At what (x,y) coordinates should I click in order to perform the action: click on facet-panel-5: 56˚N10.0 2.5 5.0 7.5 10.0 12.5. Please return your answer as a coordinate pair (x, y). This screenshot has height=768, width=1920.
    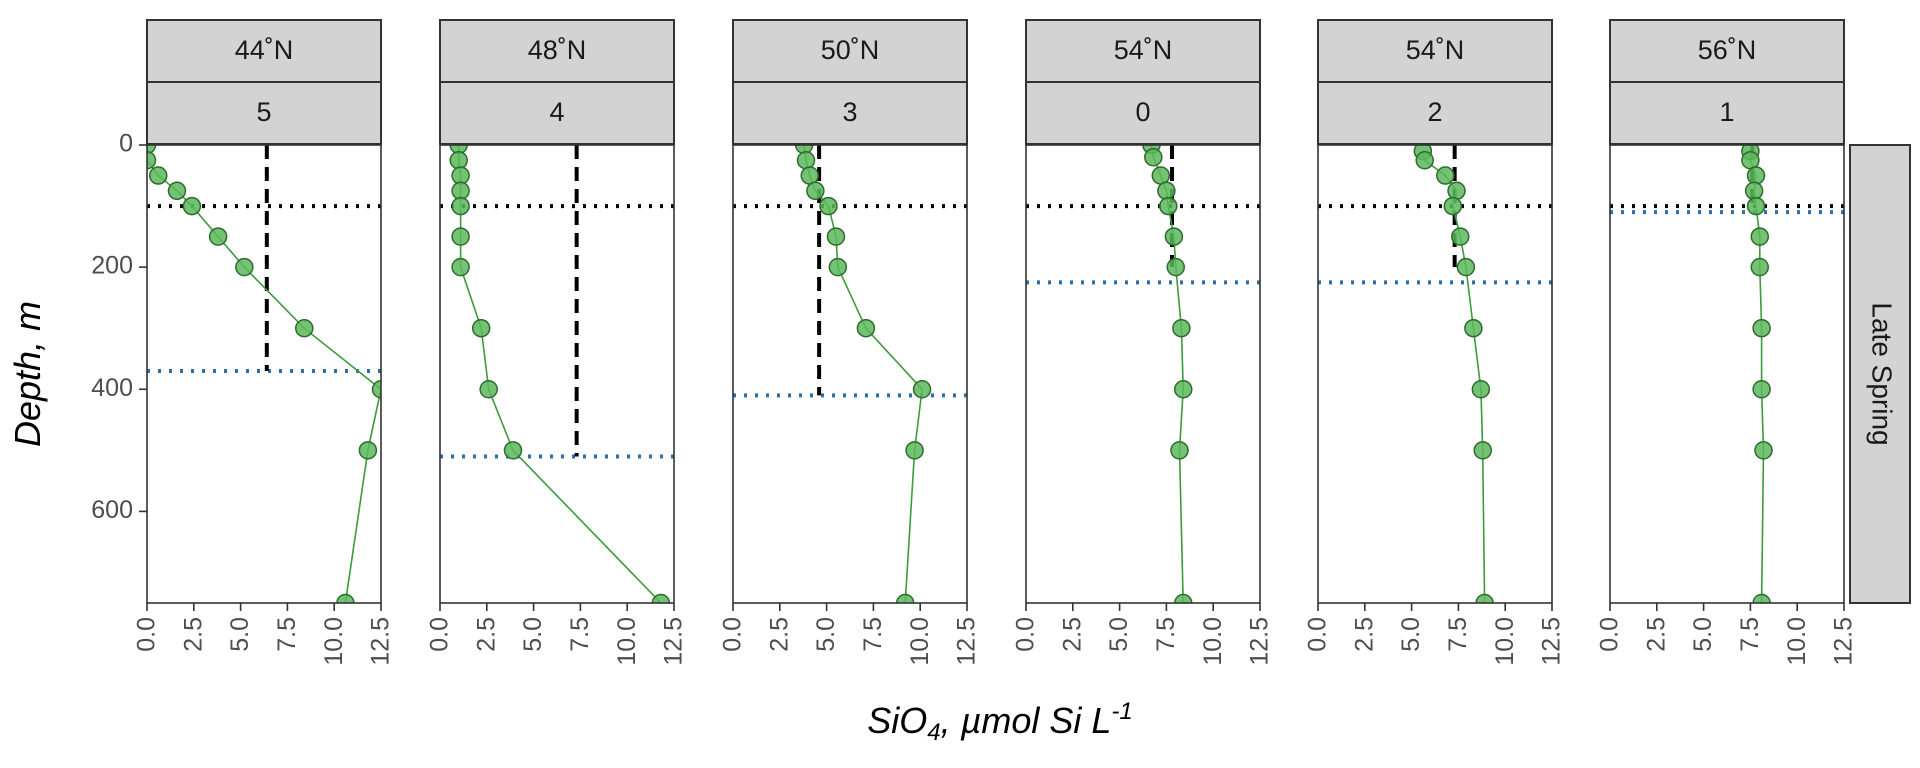
    Looking at the image, I should click on (1727, 342).